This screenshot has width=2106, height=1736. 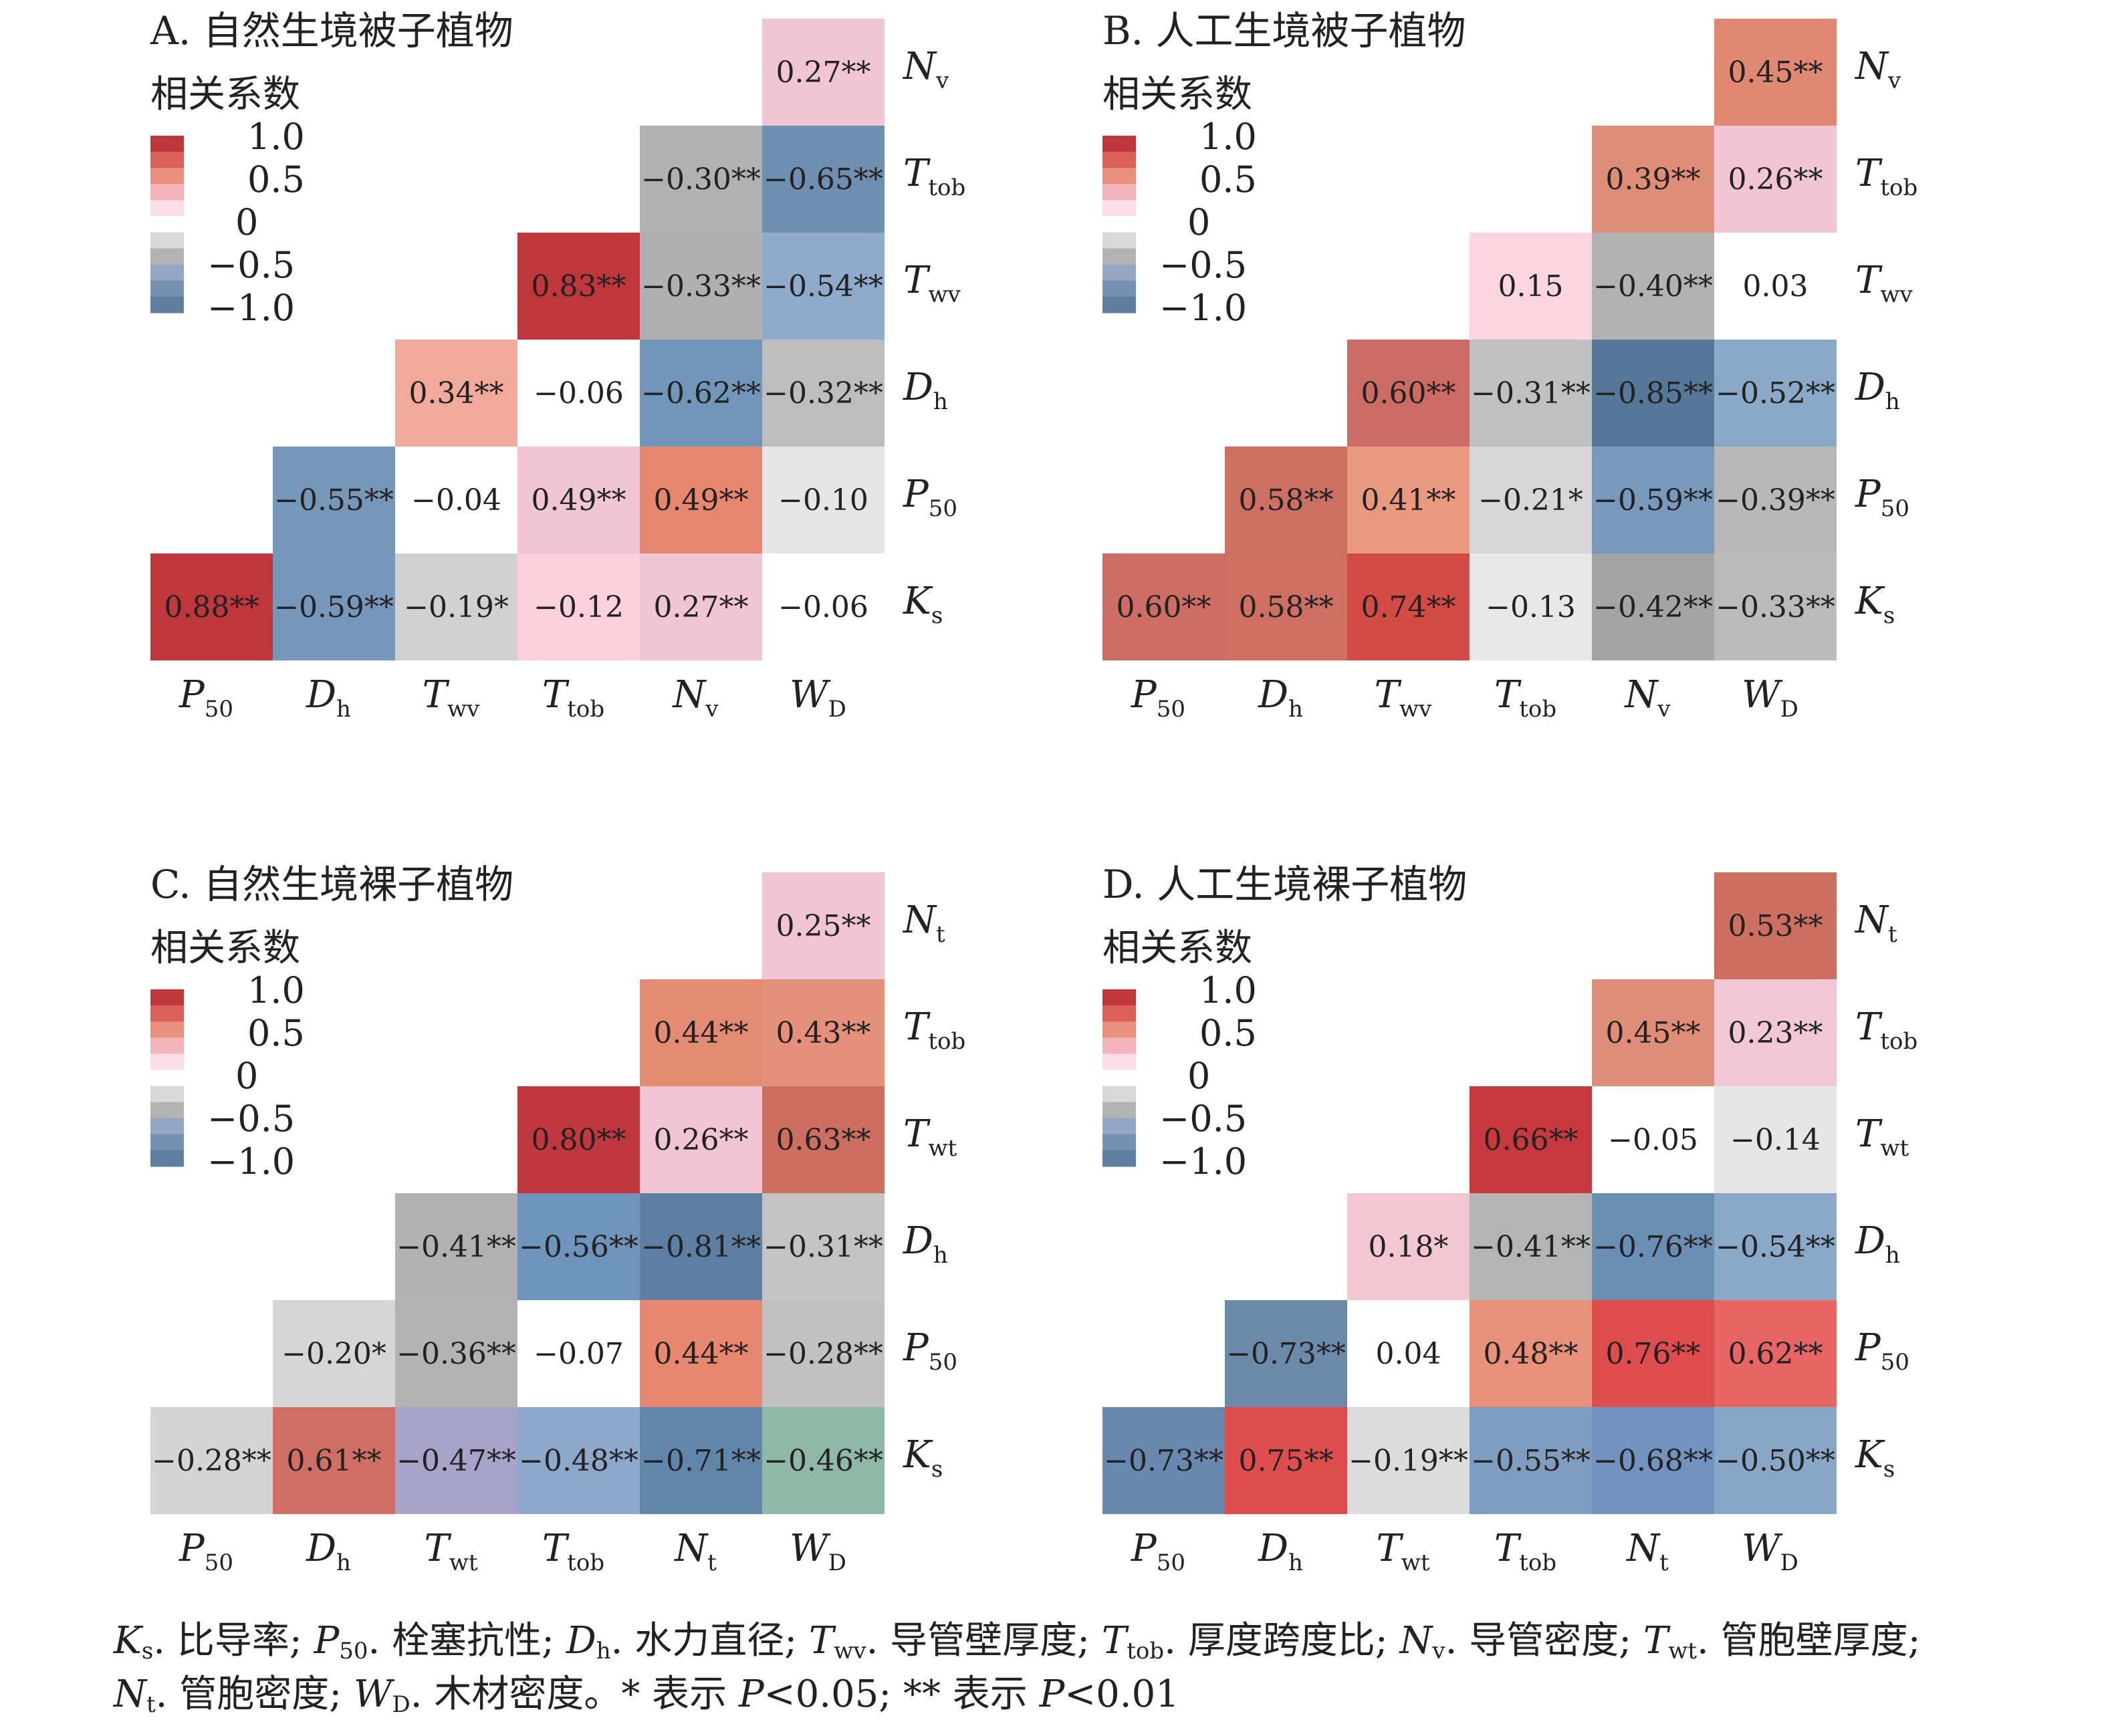 I want to click on cell-value: 0.04, so click(x=1408, y=1354).